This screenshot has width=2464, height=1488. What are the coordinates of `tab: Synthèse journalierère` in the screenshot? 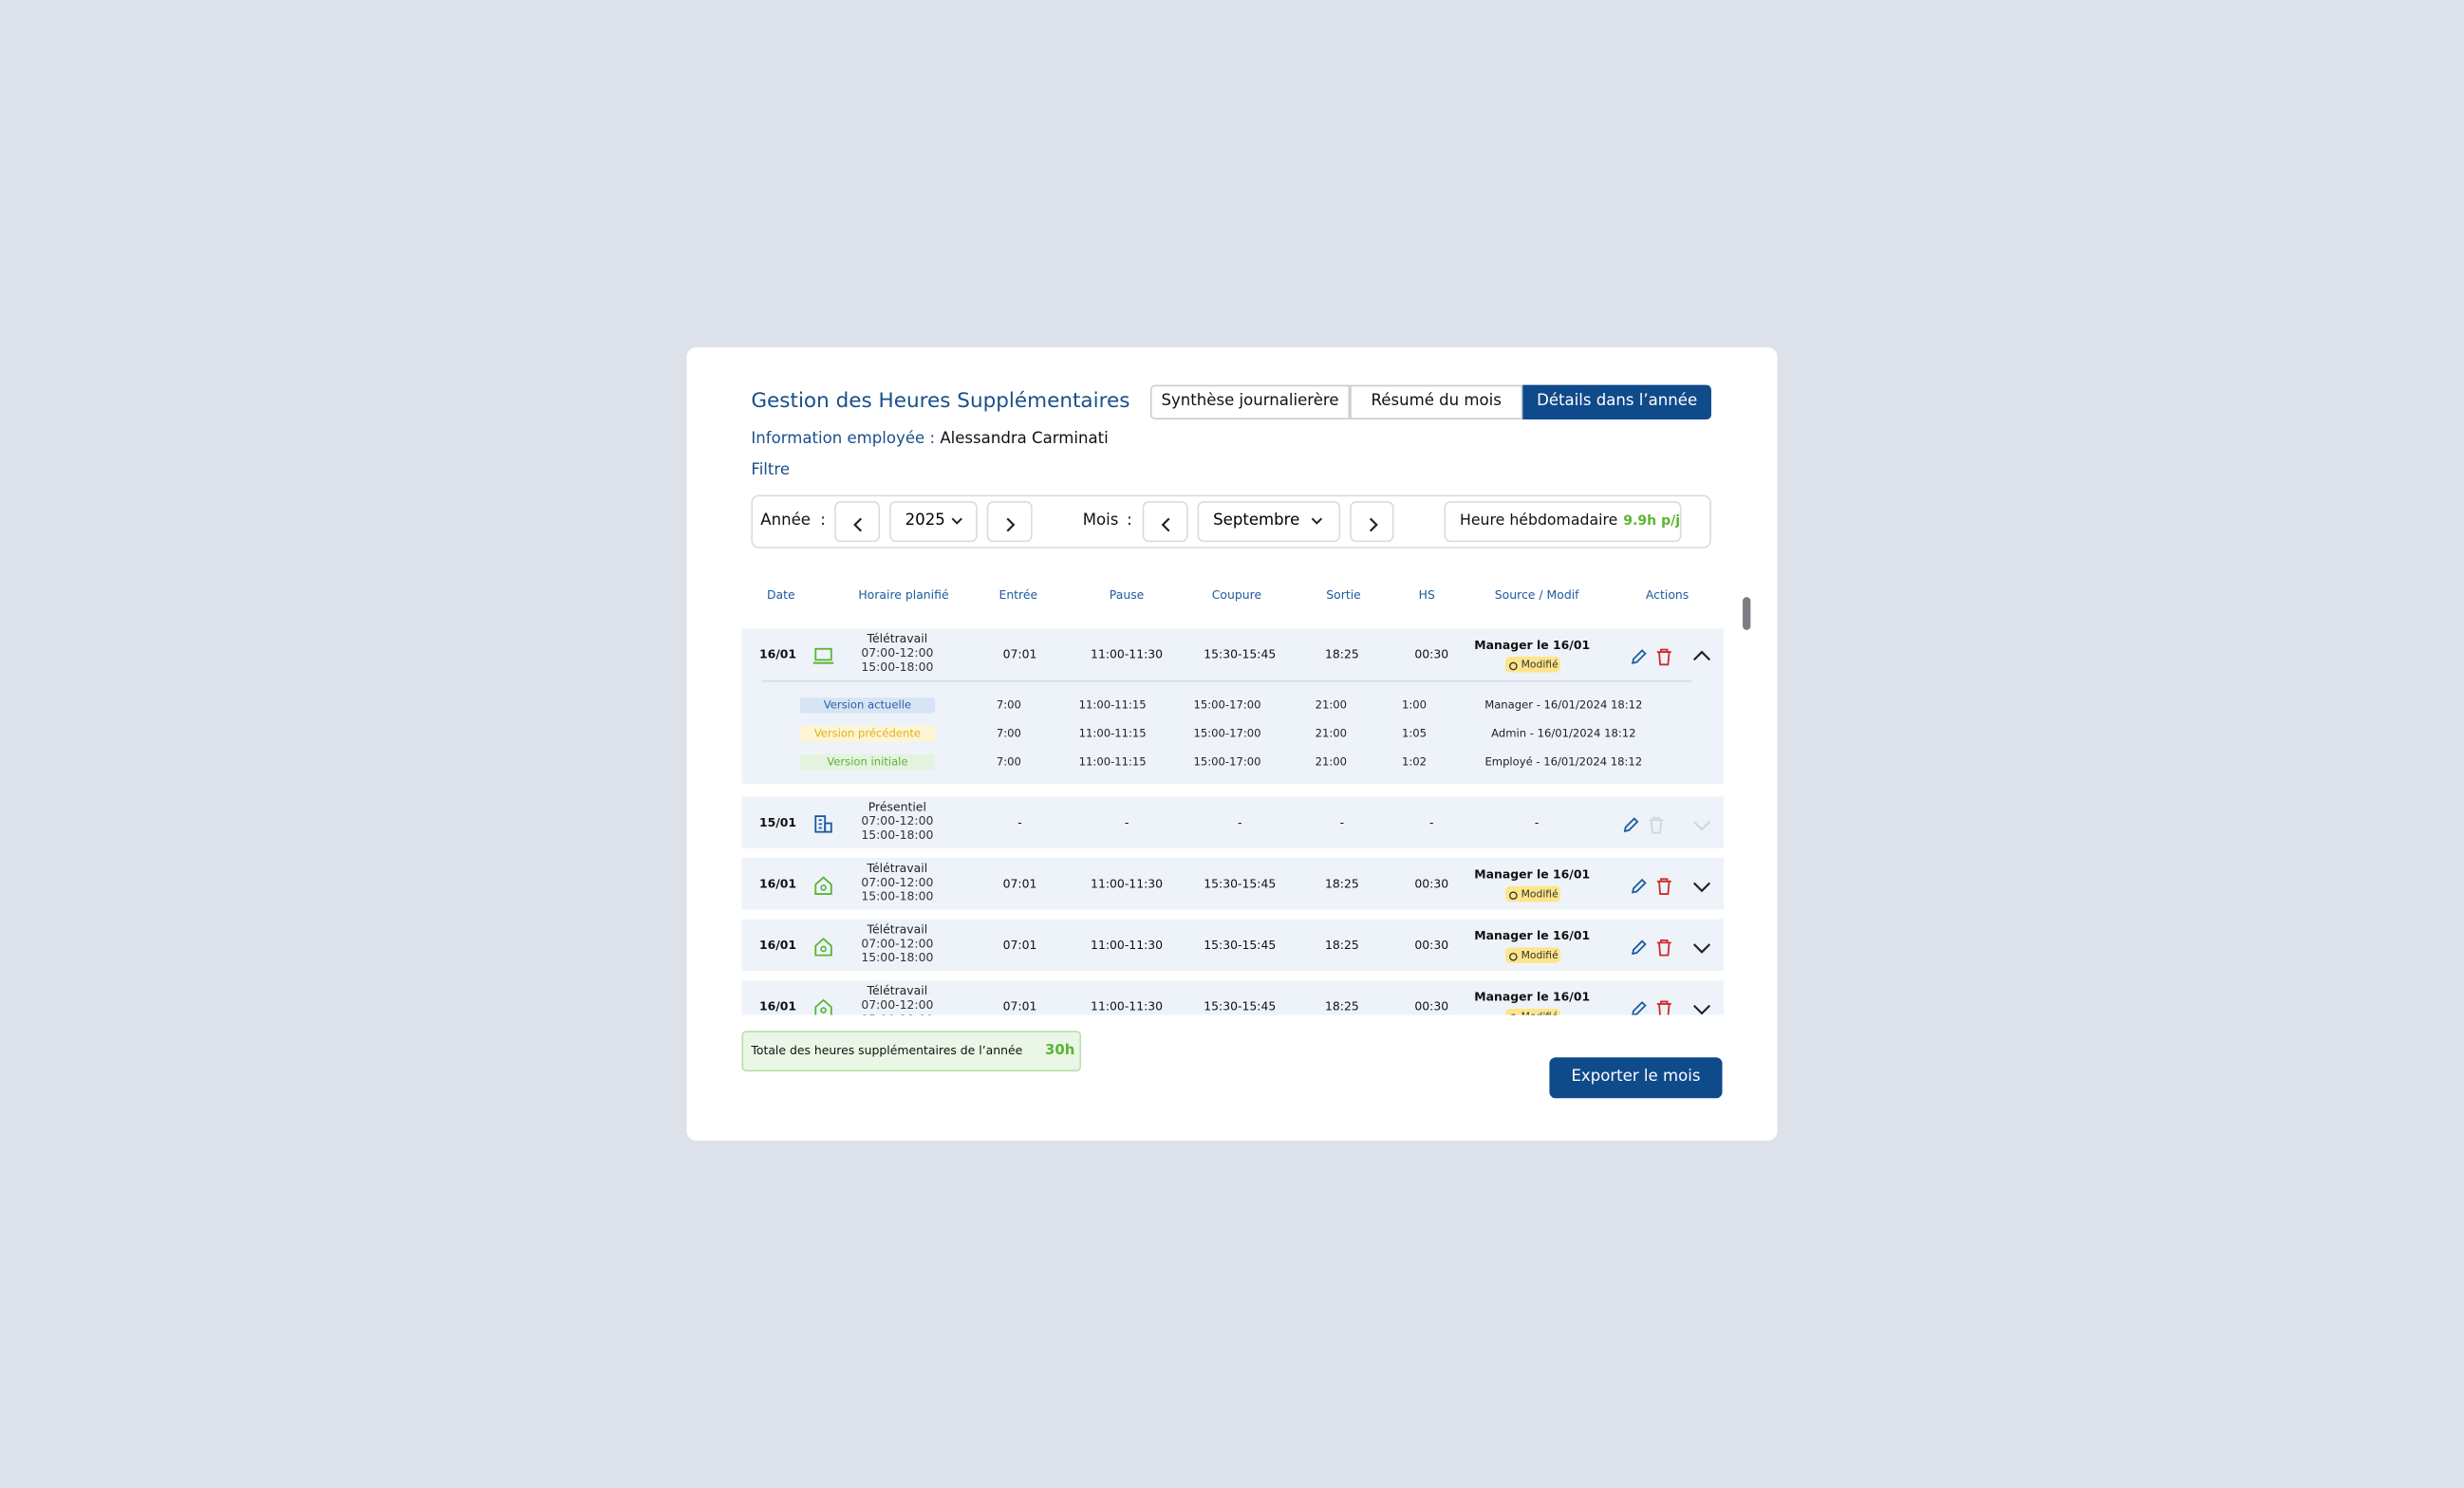 It's located at (1250, 402).